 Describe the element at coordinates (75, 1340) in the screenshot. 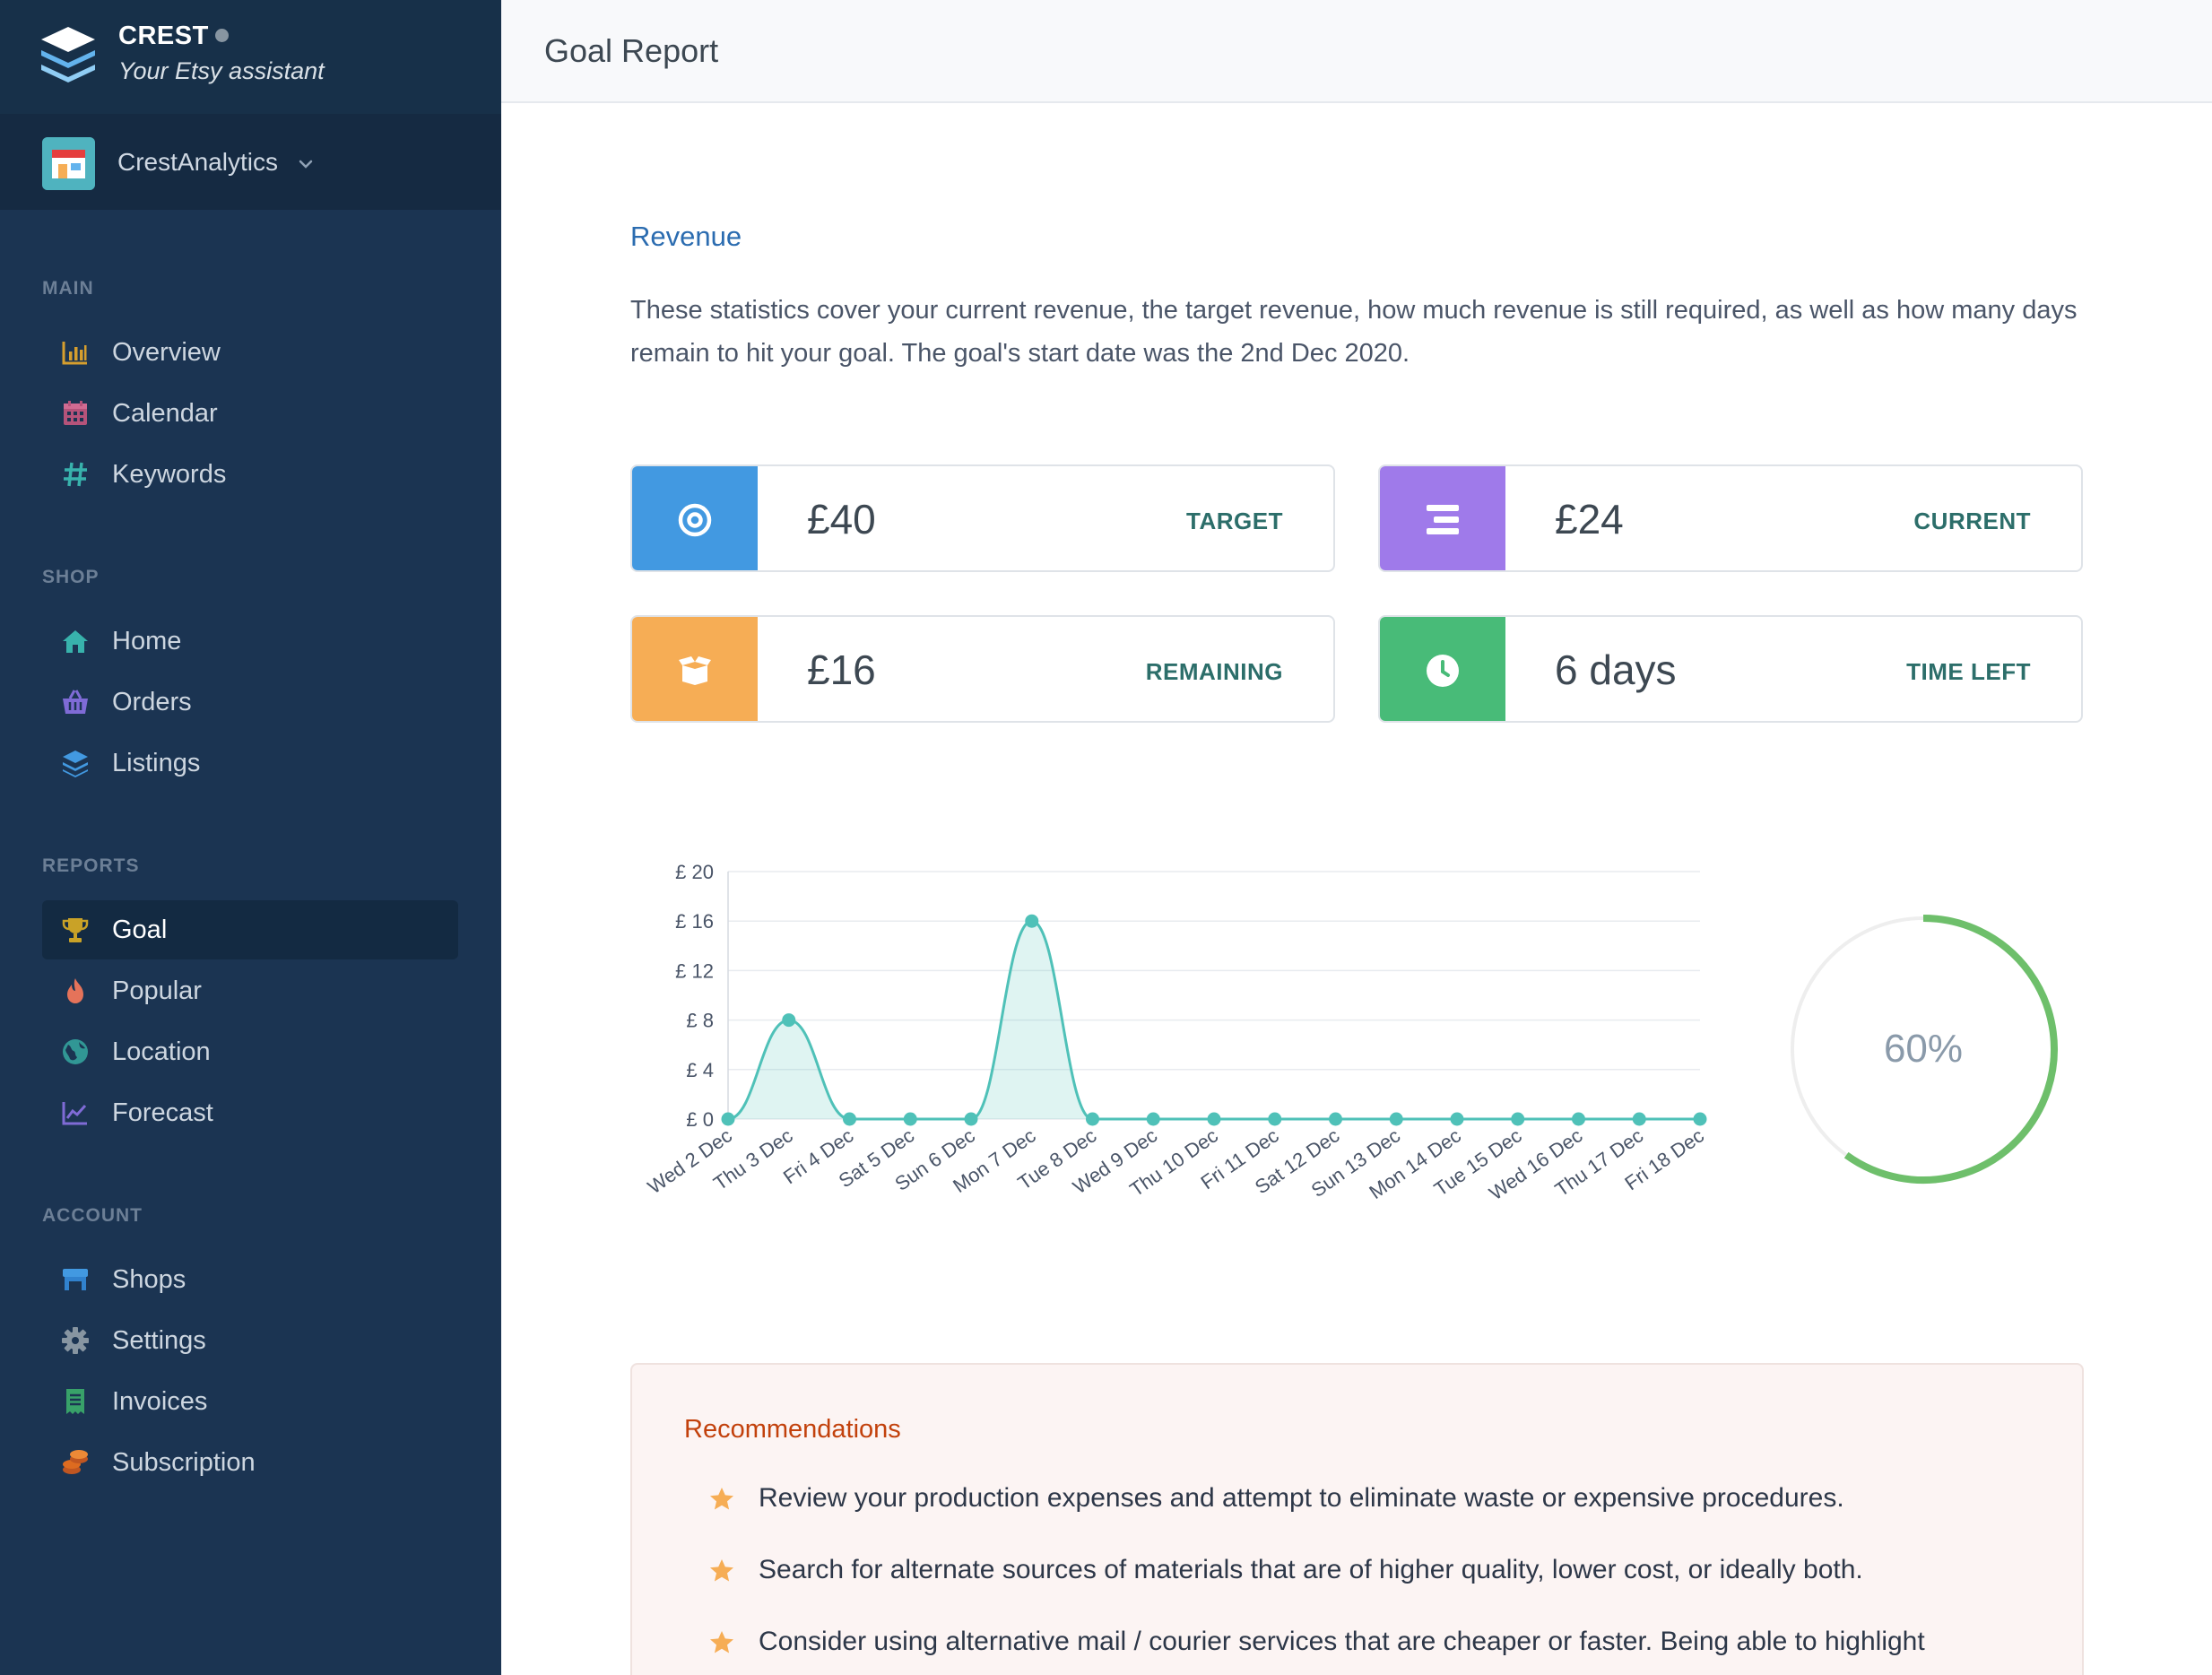

I see `gear-icon` at that location.